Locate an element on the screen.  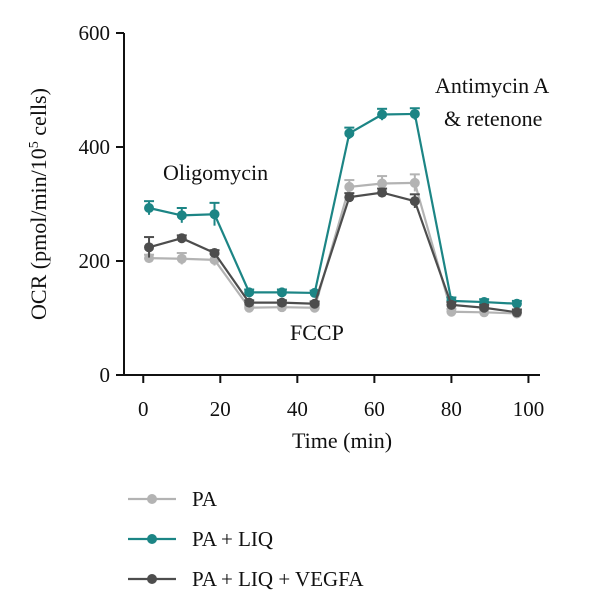
y-axis-title-main: OCR (pmol/min/10 is located at coordinates (38, 234).